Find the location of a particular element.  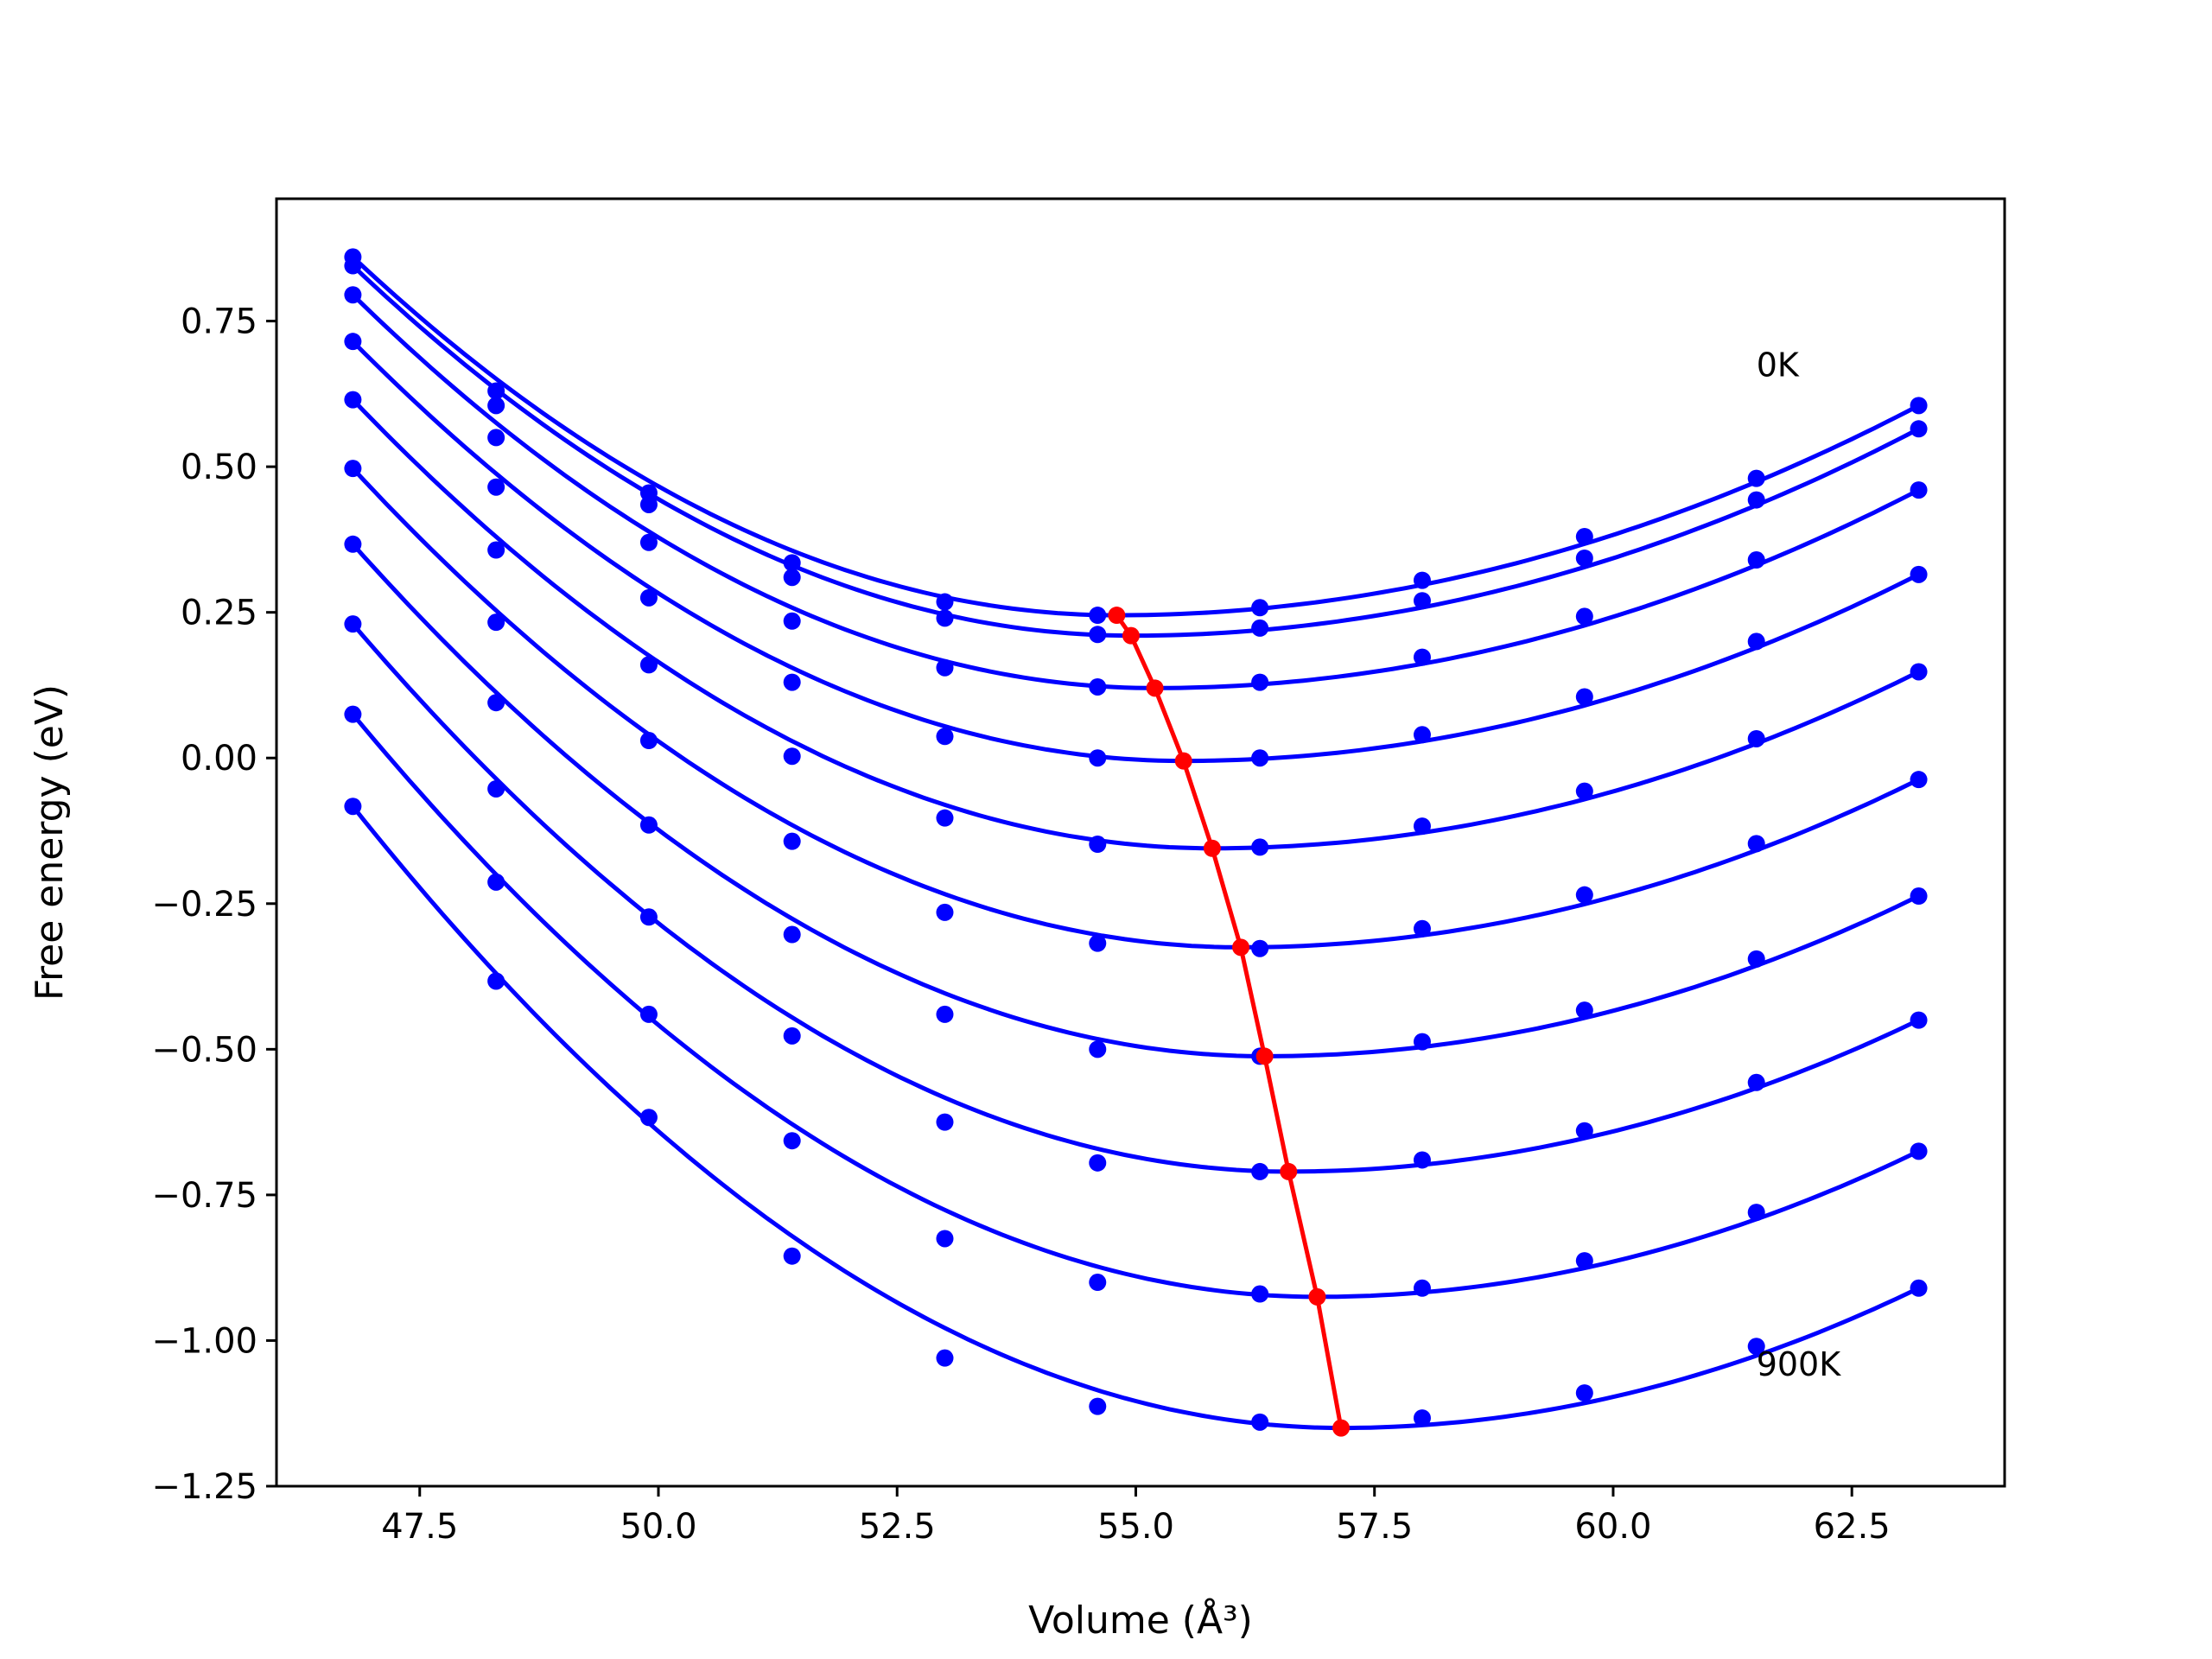

minimum-path is located at coordinates (1229, 1022).